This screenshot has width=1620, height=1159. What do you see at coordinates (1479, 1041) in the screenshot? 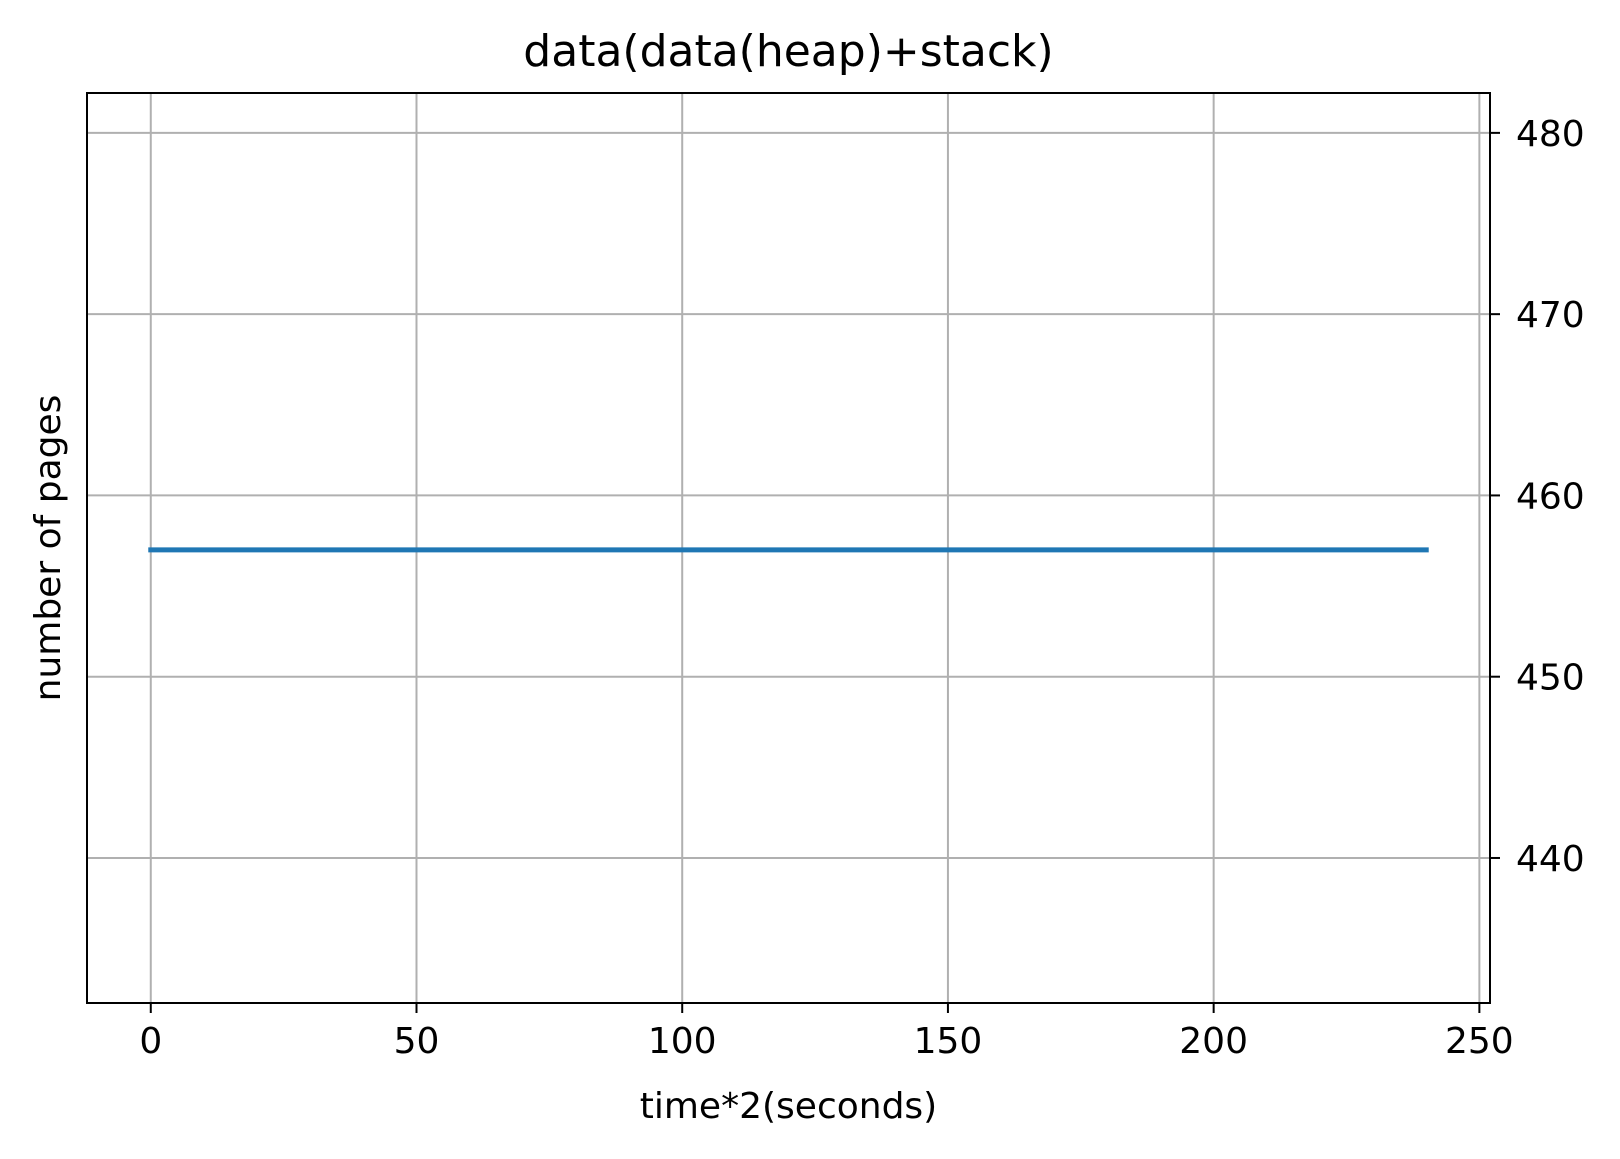
I see `x-tick-label: 250` at bounding box center [1479, 1041].